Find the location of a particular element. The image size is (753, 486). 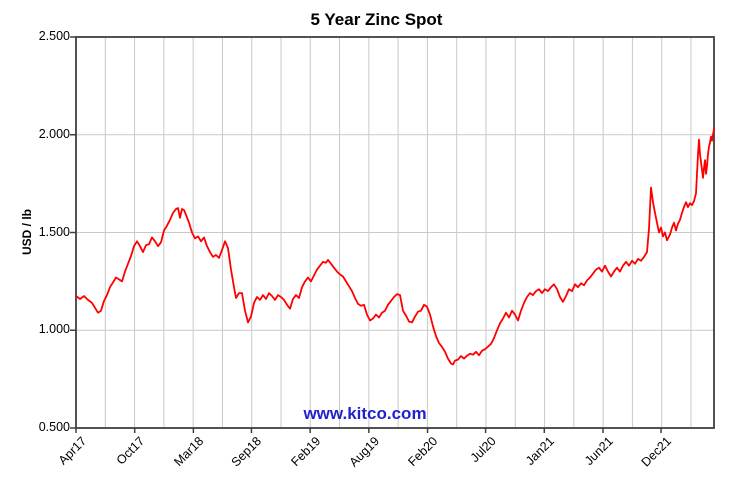

y-tick-label: 2.500 is located at coordinates (54, 36).